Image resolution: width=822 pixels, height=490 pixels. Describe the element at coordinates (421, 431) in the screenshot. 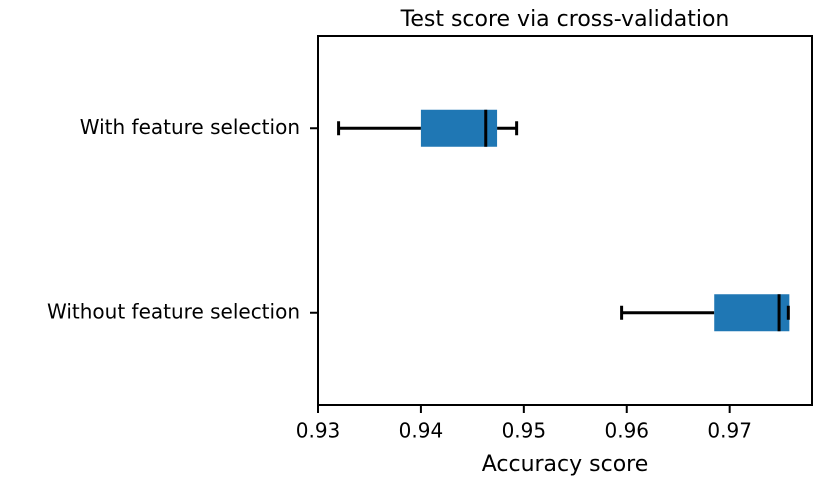

I see `x-tick-label: 0.94` at that location.